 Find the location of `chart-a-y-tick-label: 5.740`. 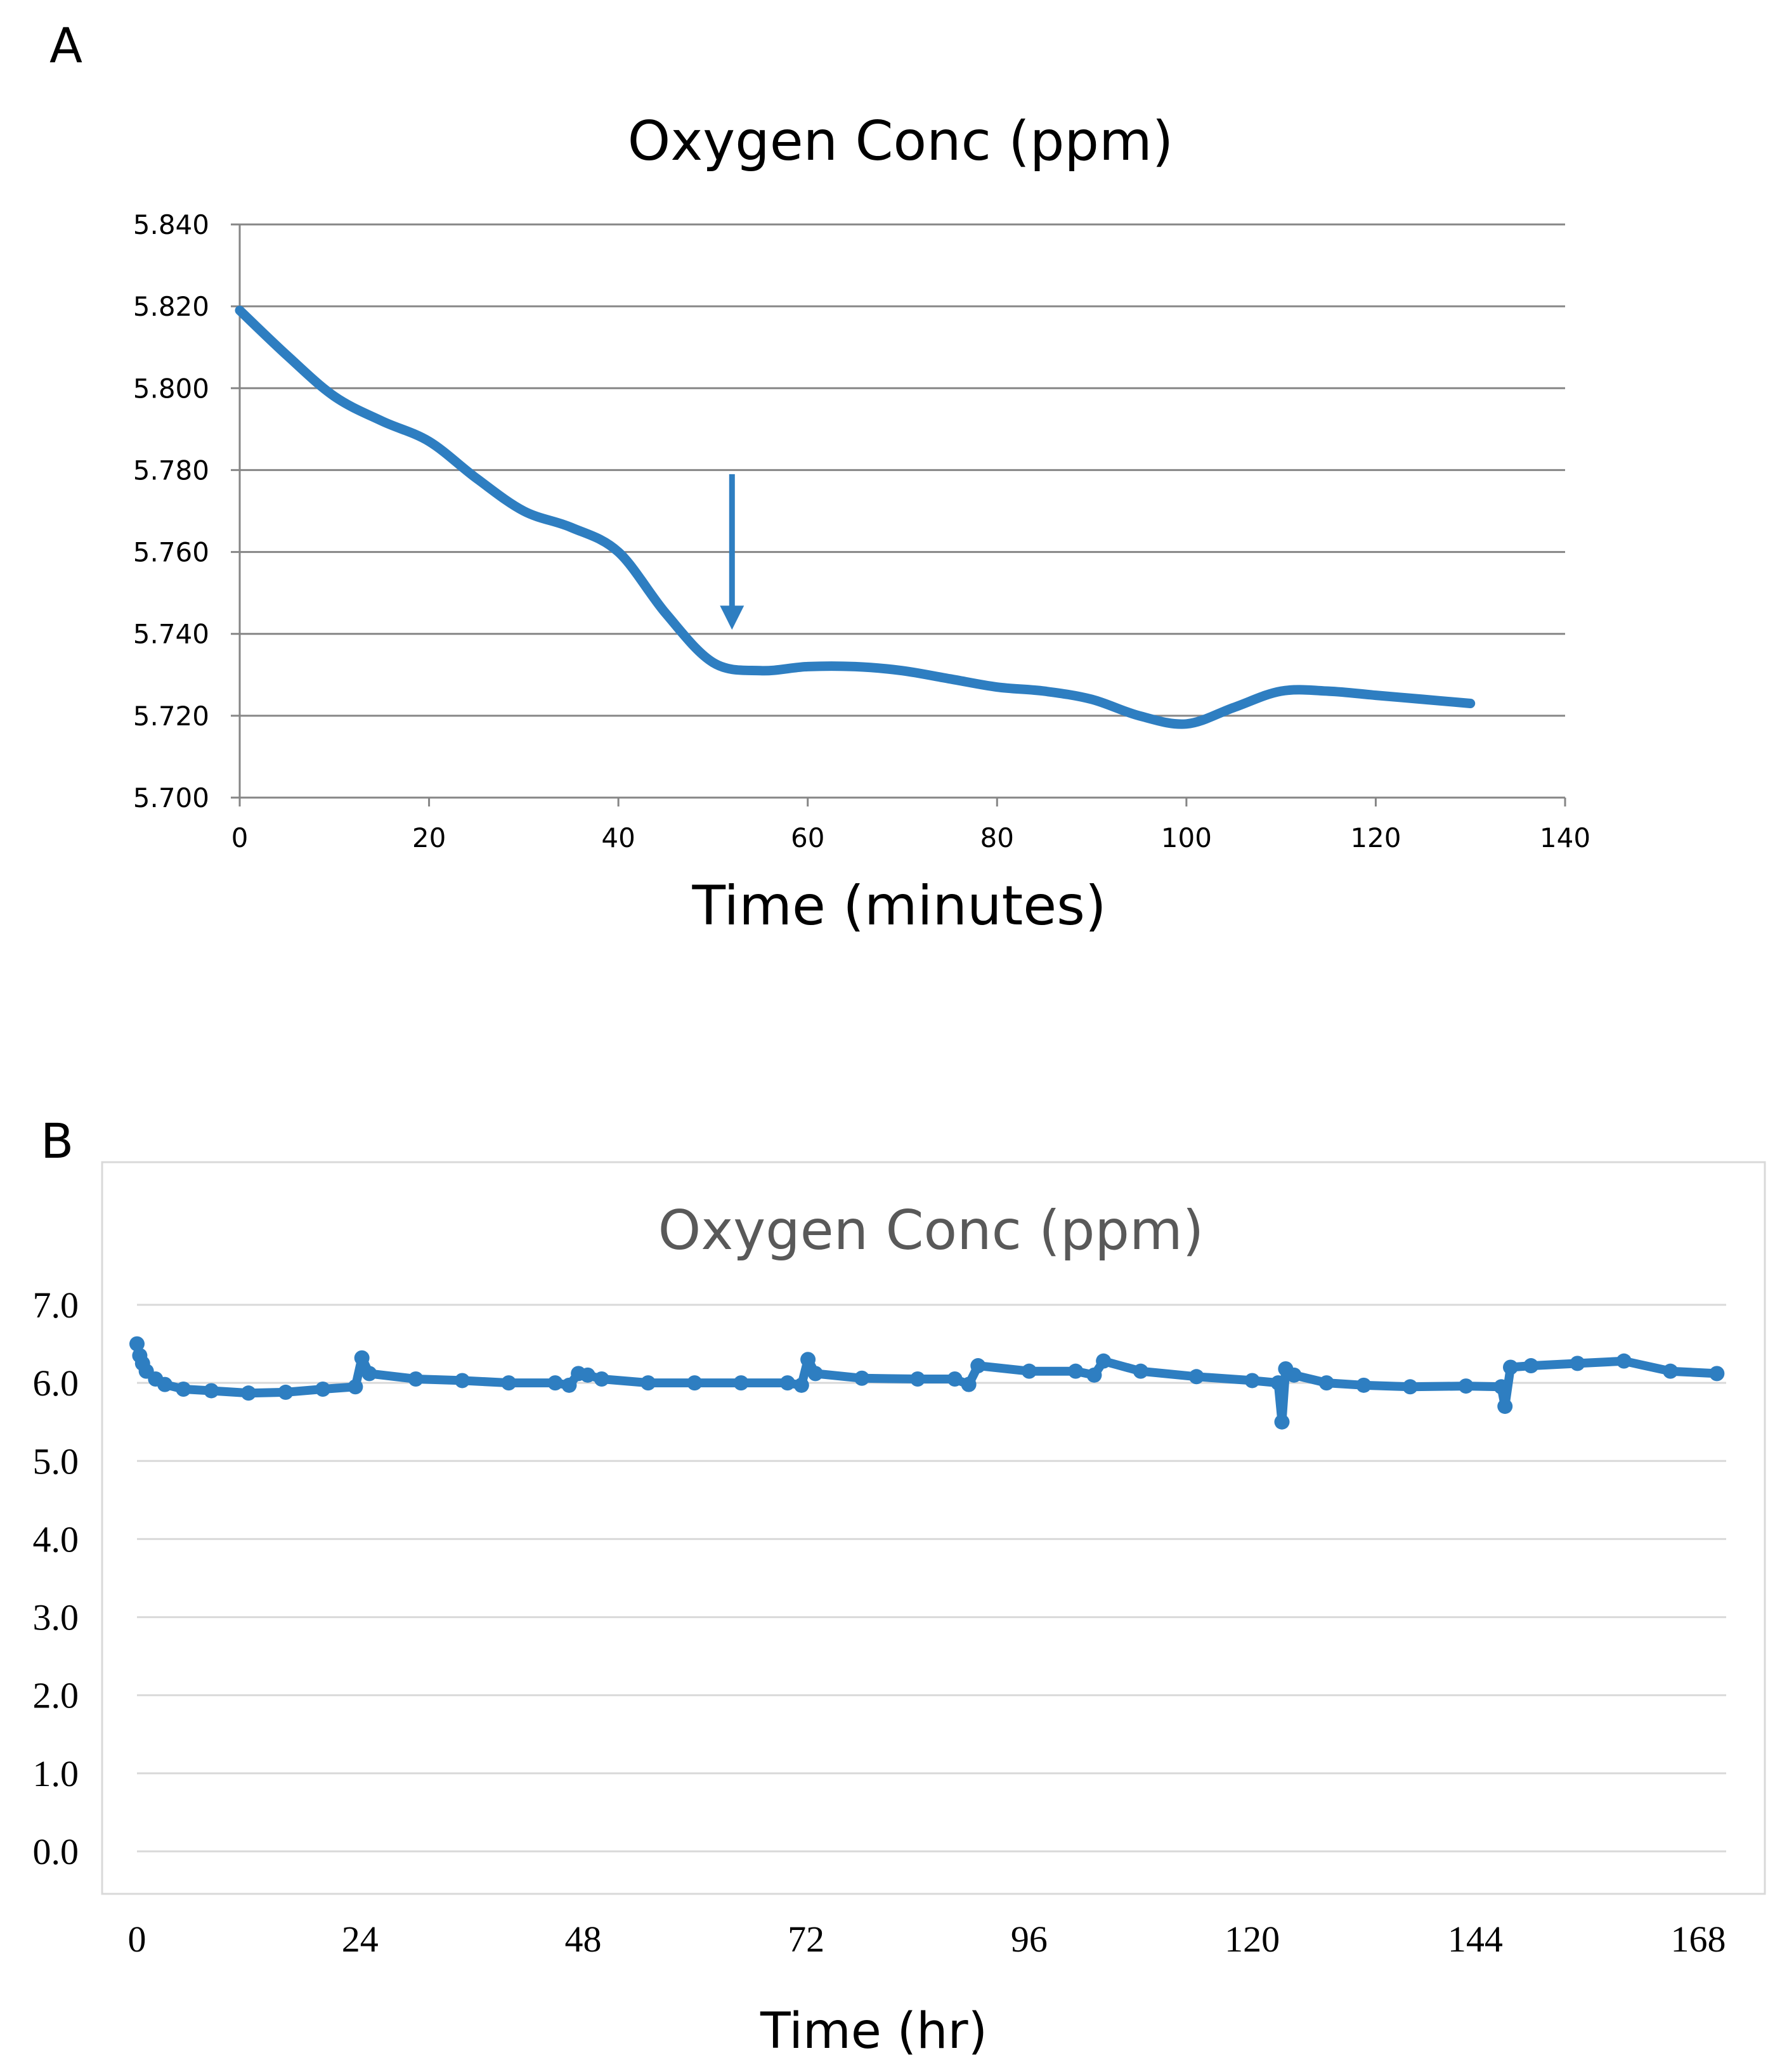

chart-a-y-tick-label: 5.740 is located at coordinates (171, 634).